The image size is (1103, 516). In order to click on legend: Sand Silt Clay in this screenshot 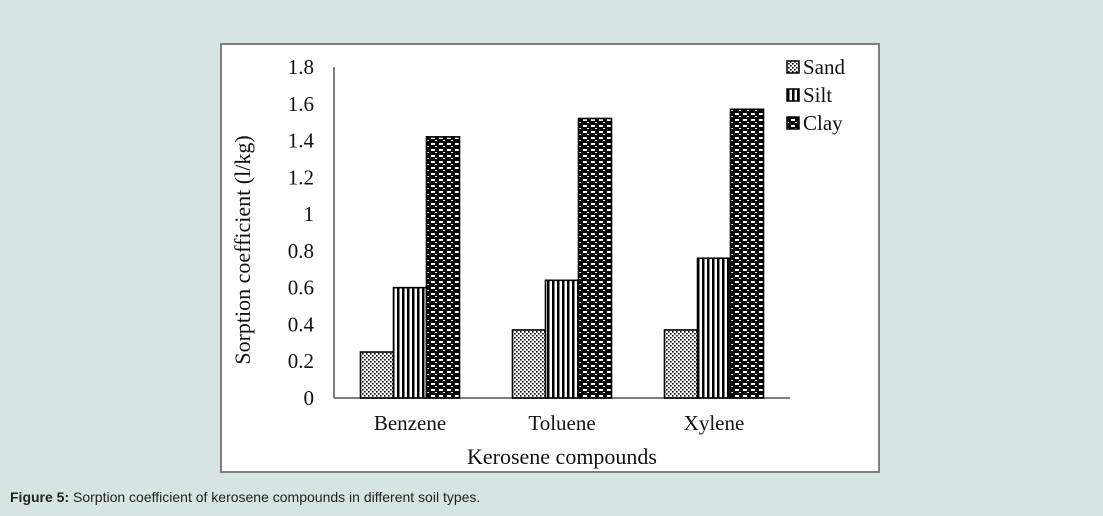, I will do `click(816, 95)`.